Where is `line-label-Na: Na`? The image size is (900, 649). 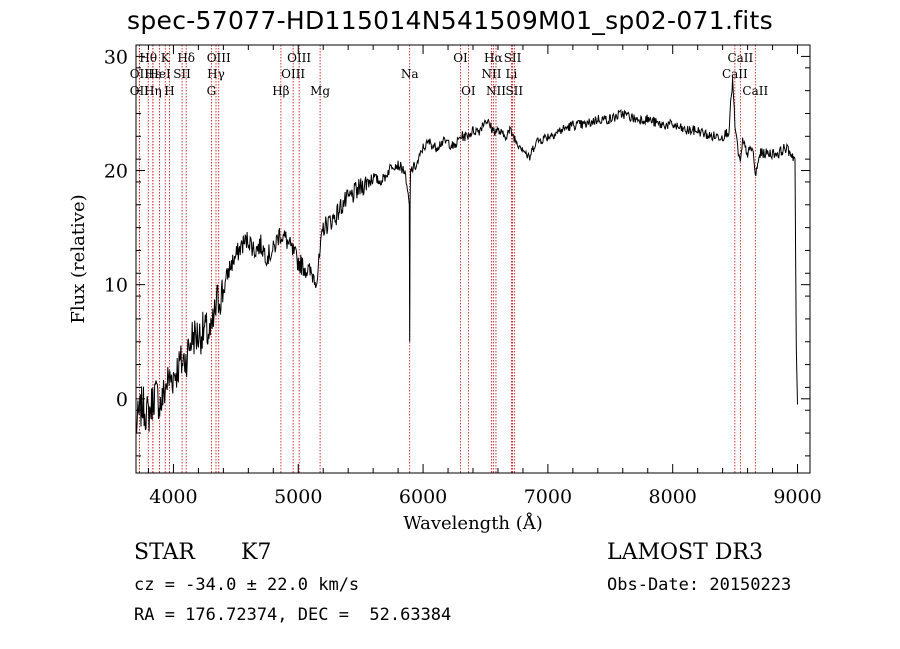
line-label-Na: Na is located at coordinates (410, 74).